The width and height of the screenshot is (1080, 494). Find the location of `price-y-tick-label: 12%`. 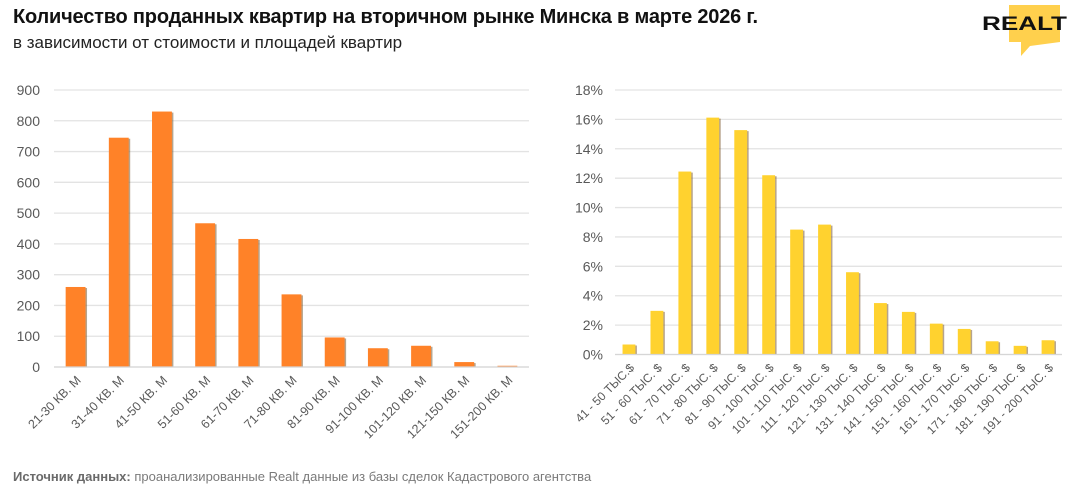

price-y-tick-label: 12% is located at coordinates (589, 178).